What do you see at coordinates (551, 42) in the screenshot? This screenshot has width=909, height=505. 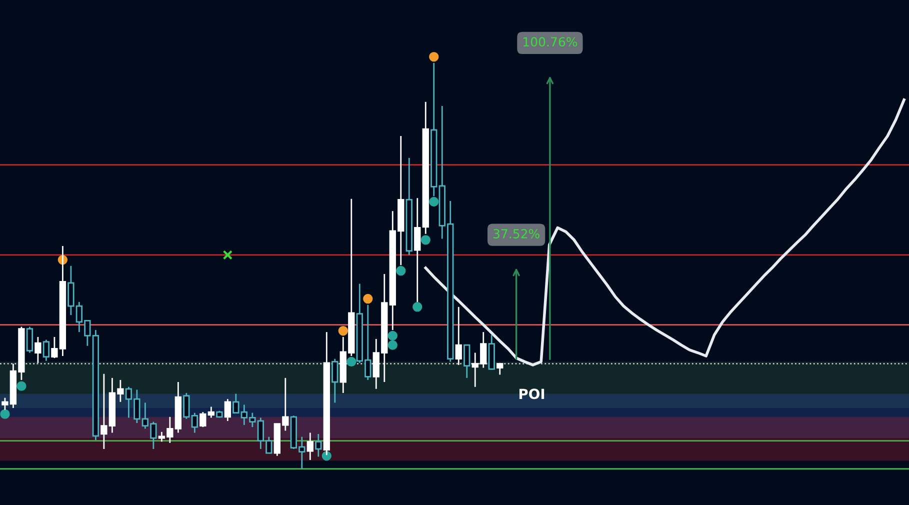 I see `text: 100.76%` at bounding box center [551, 42].